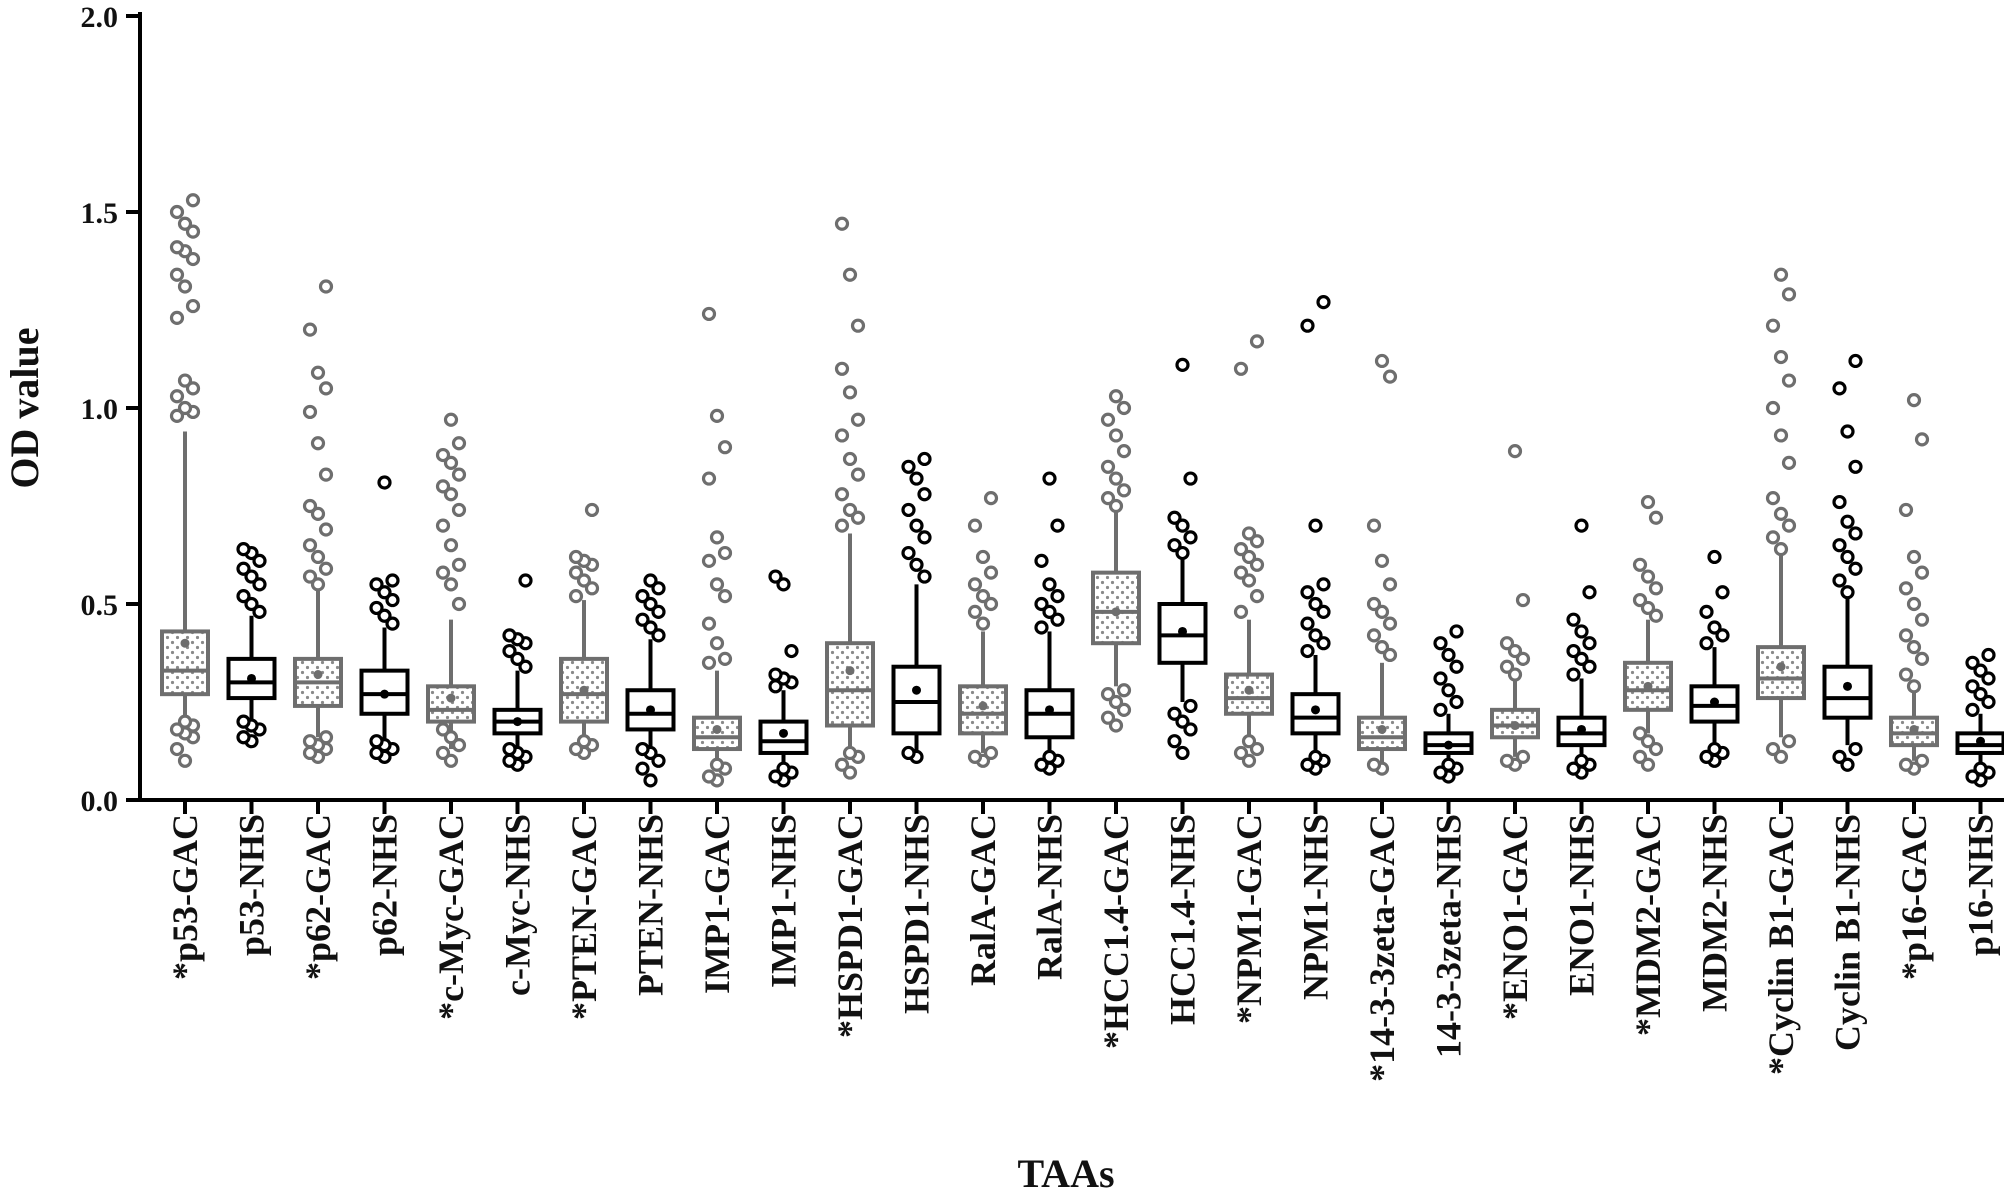 This screenshot has width=2004, height=1202. I want to click on box-cyclin-b1-gac, so click(1781, 515).